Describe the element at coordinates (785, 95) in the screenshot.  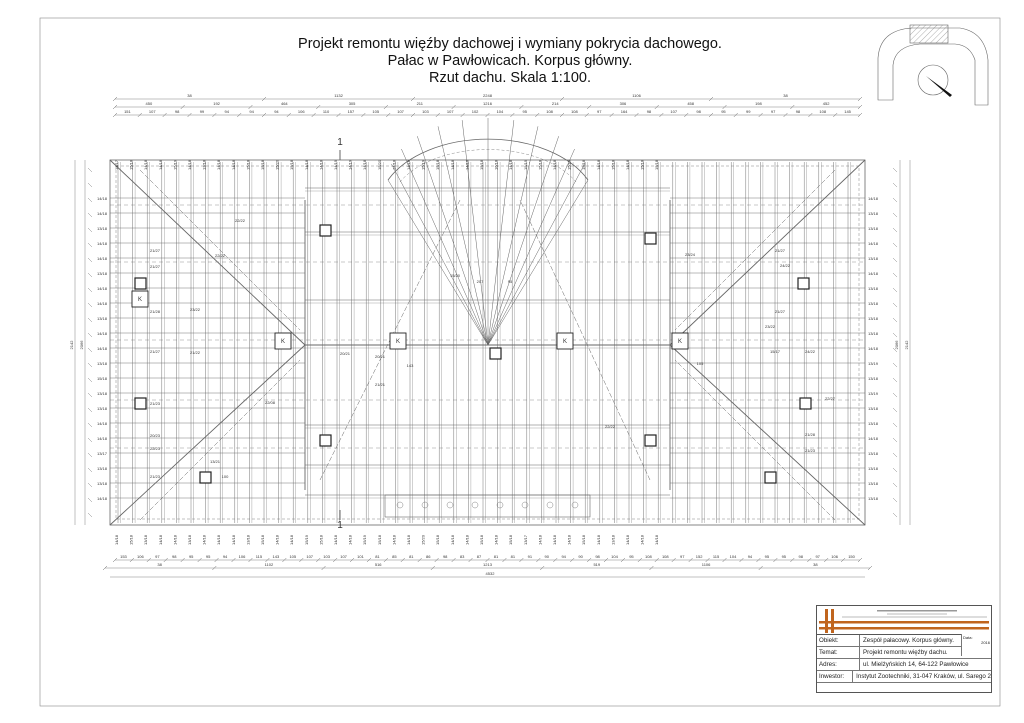
I see `dimension-value: 38` at that location.